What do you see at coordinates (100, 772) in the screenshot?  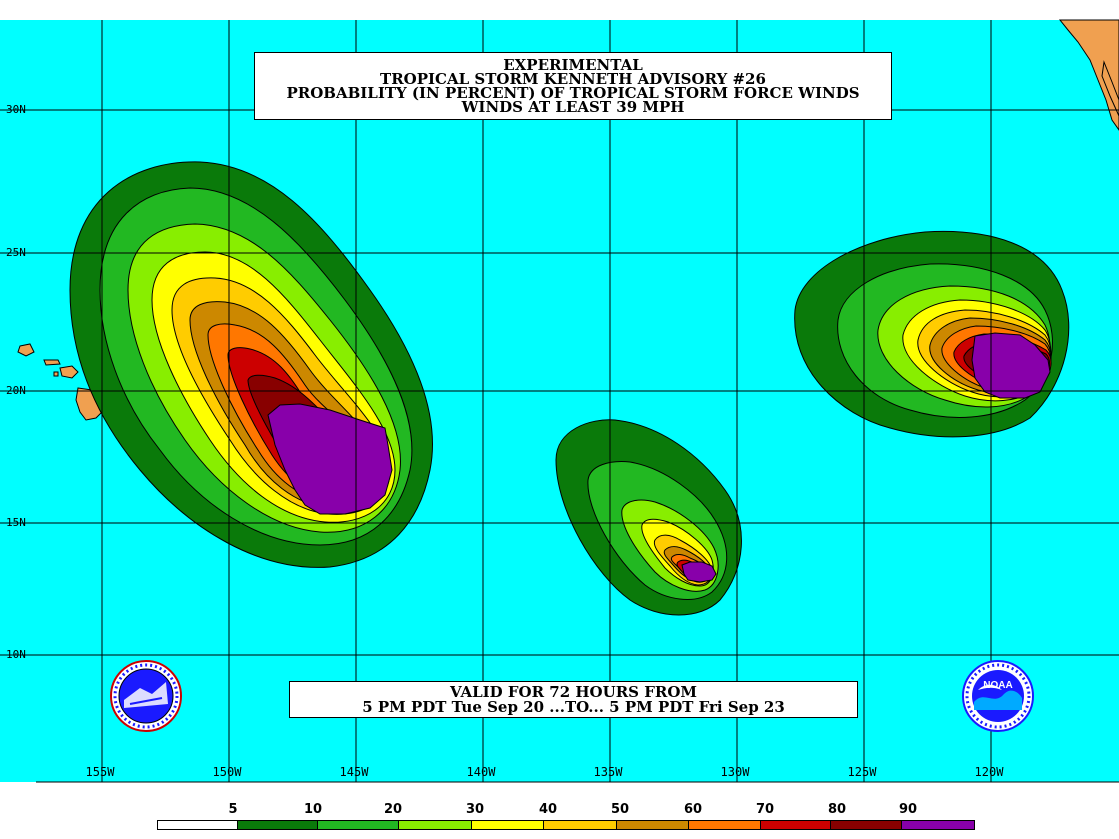 I see `lon-label-155w: 155W` at bounding box center [100, 772].